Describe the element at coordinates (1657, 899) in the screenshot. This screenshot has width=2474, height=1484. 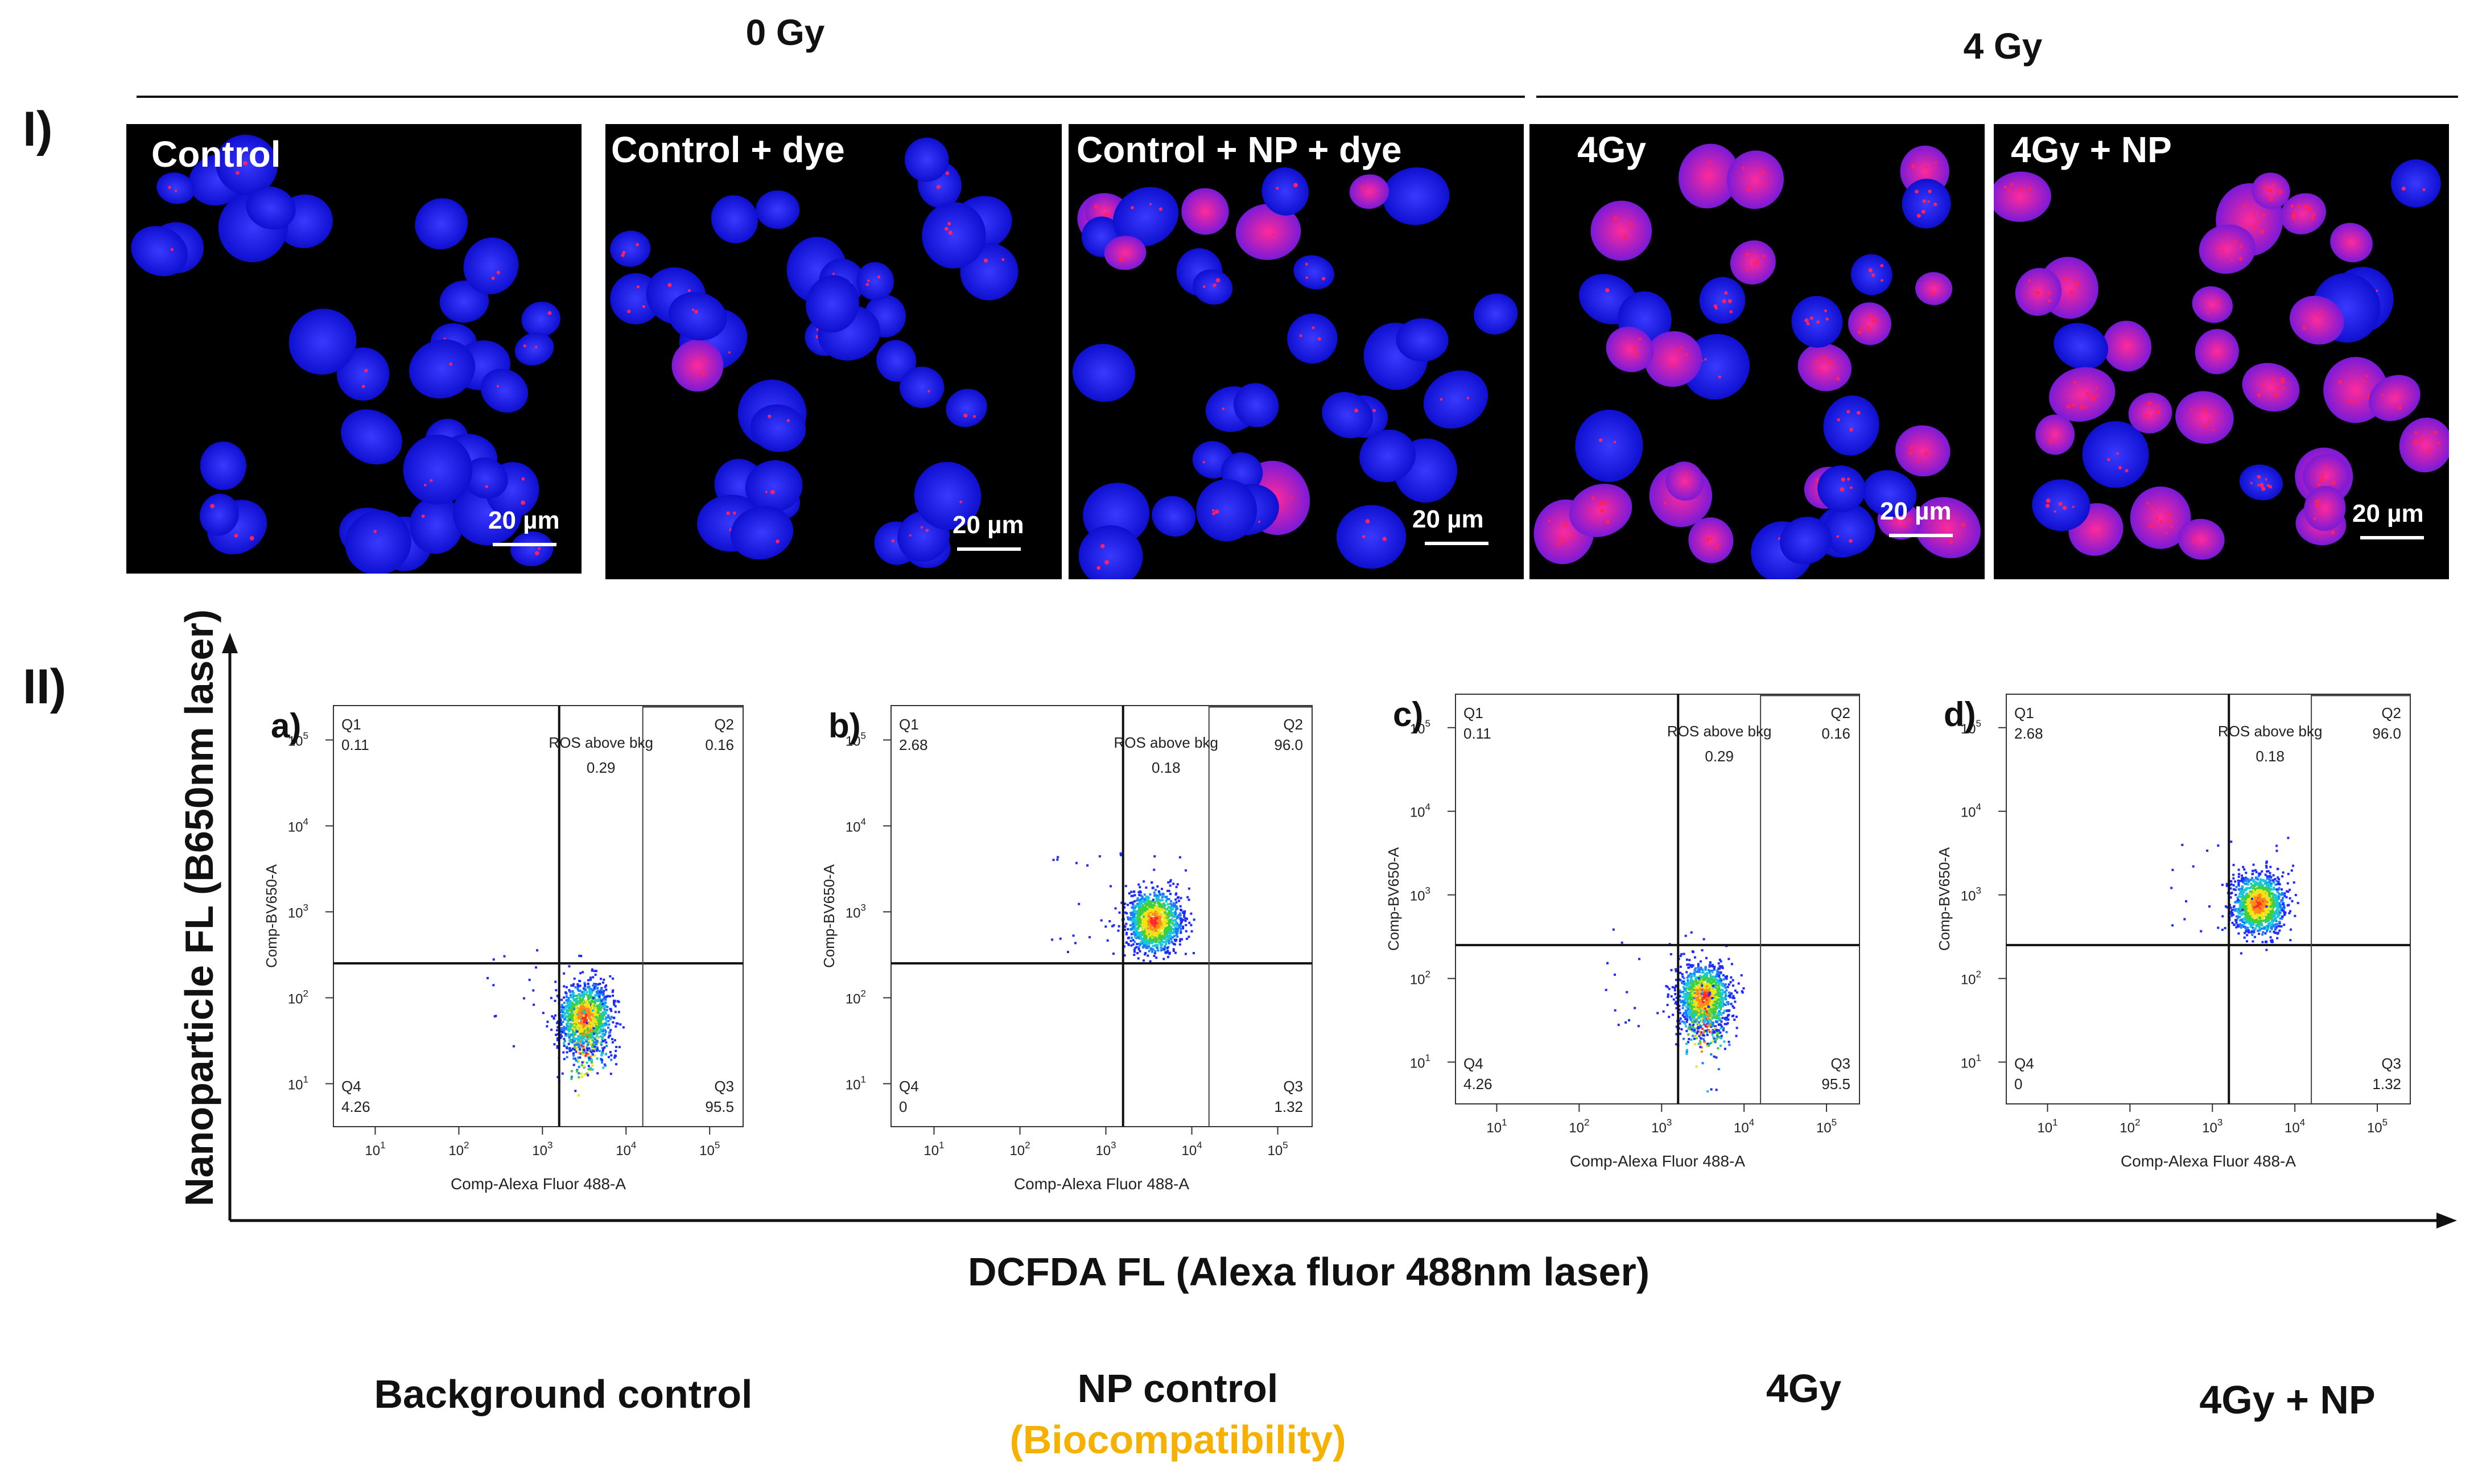
I see `plot-frame` at that location.